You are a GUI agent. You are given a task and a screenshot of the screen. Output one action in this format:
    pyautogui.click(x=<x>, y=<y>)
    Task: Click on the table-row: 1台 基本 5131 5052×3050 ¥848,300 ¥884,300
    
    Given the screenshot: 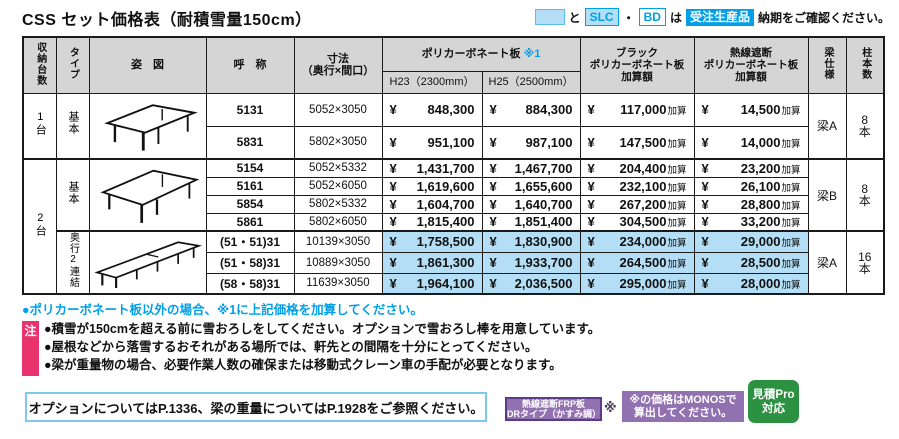 What is the action you would take?
    pyautogui.click(x=453, y=126)
    